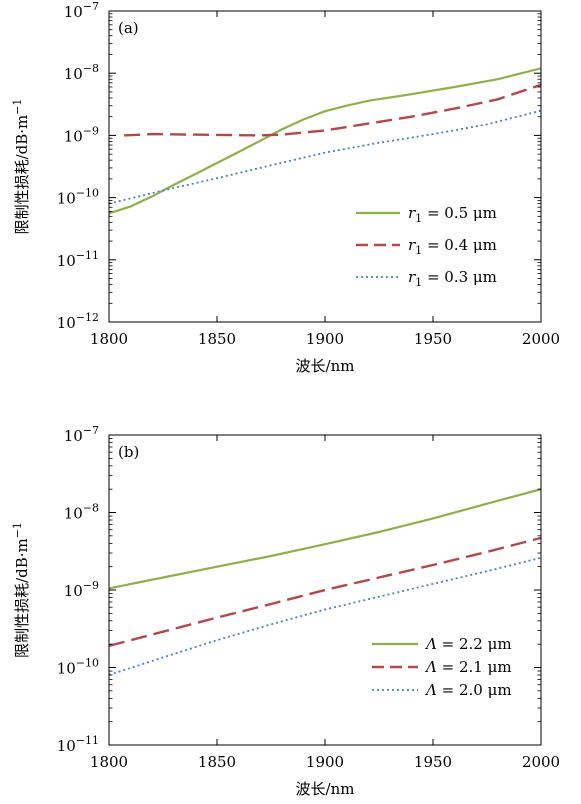 The height and width of the screenshot is (804, 581). Describe the element at coordinates (468, 667) in the screenshot. I see `legend-label-2: Λ = 2.1 μm` at that location.